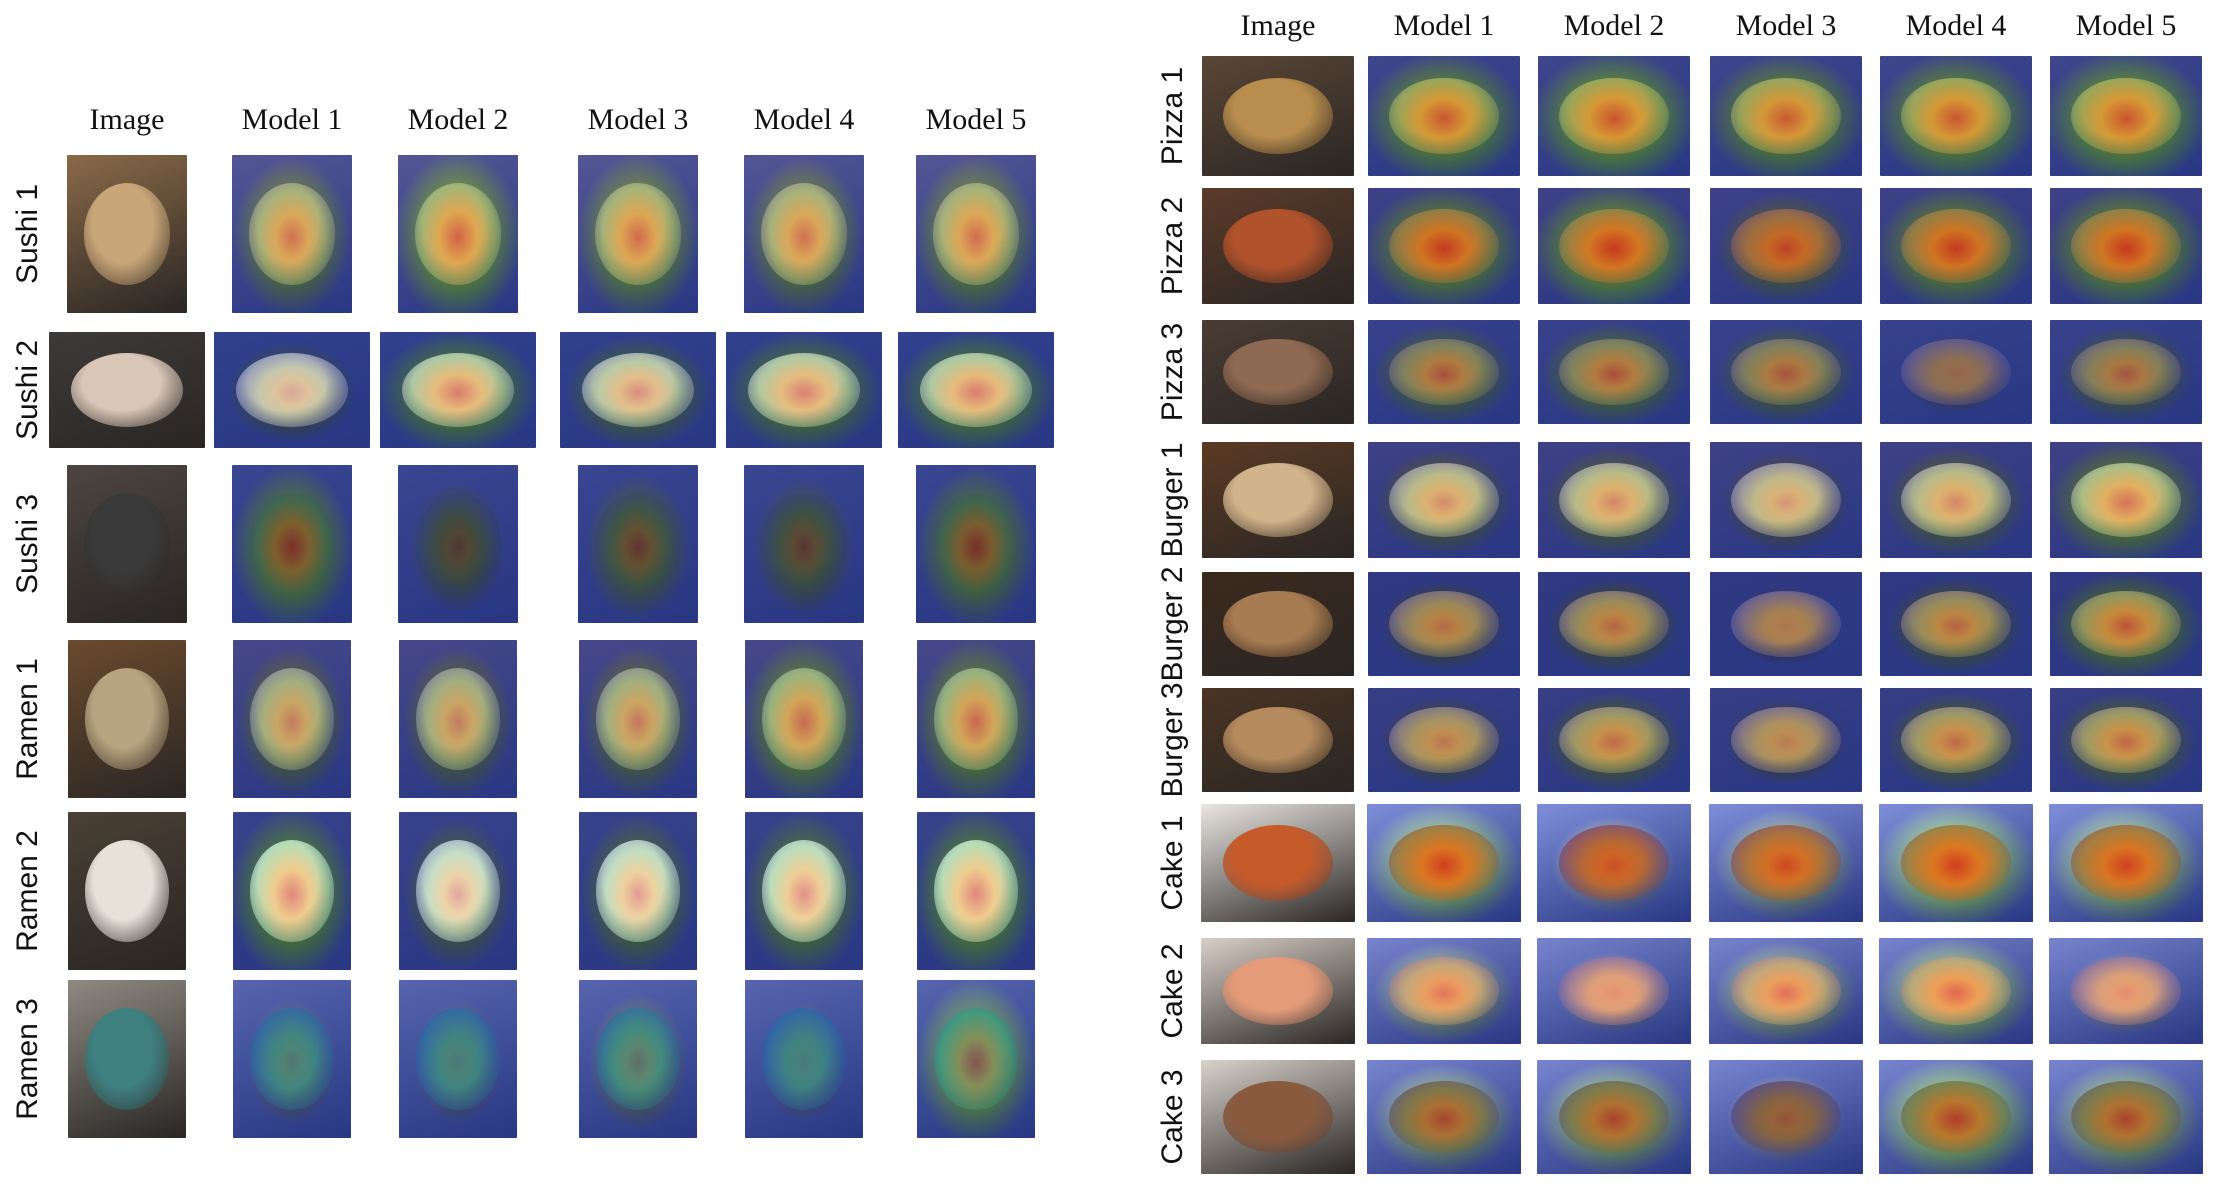 Image resolution: width=2234 pixels, height=1191 pixels. I want to click on row-label-sushi-2: Sushi 2, so click(27, 390).